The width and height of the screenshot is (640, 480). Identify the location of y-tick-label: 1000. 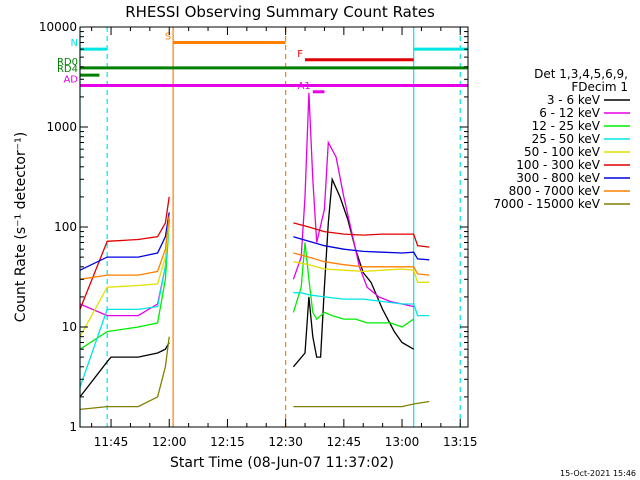
(61, 127).